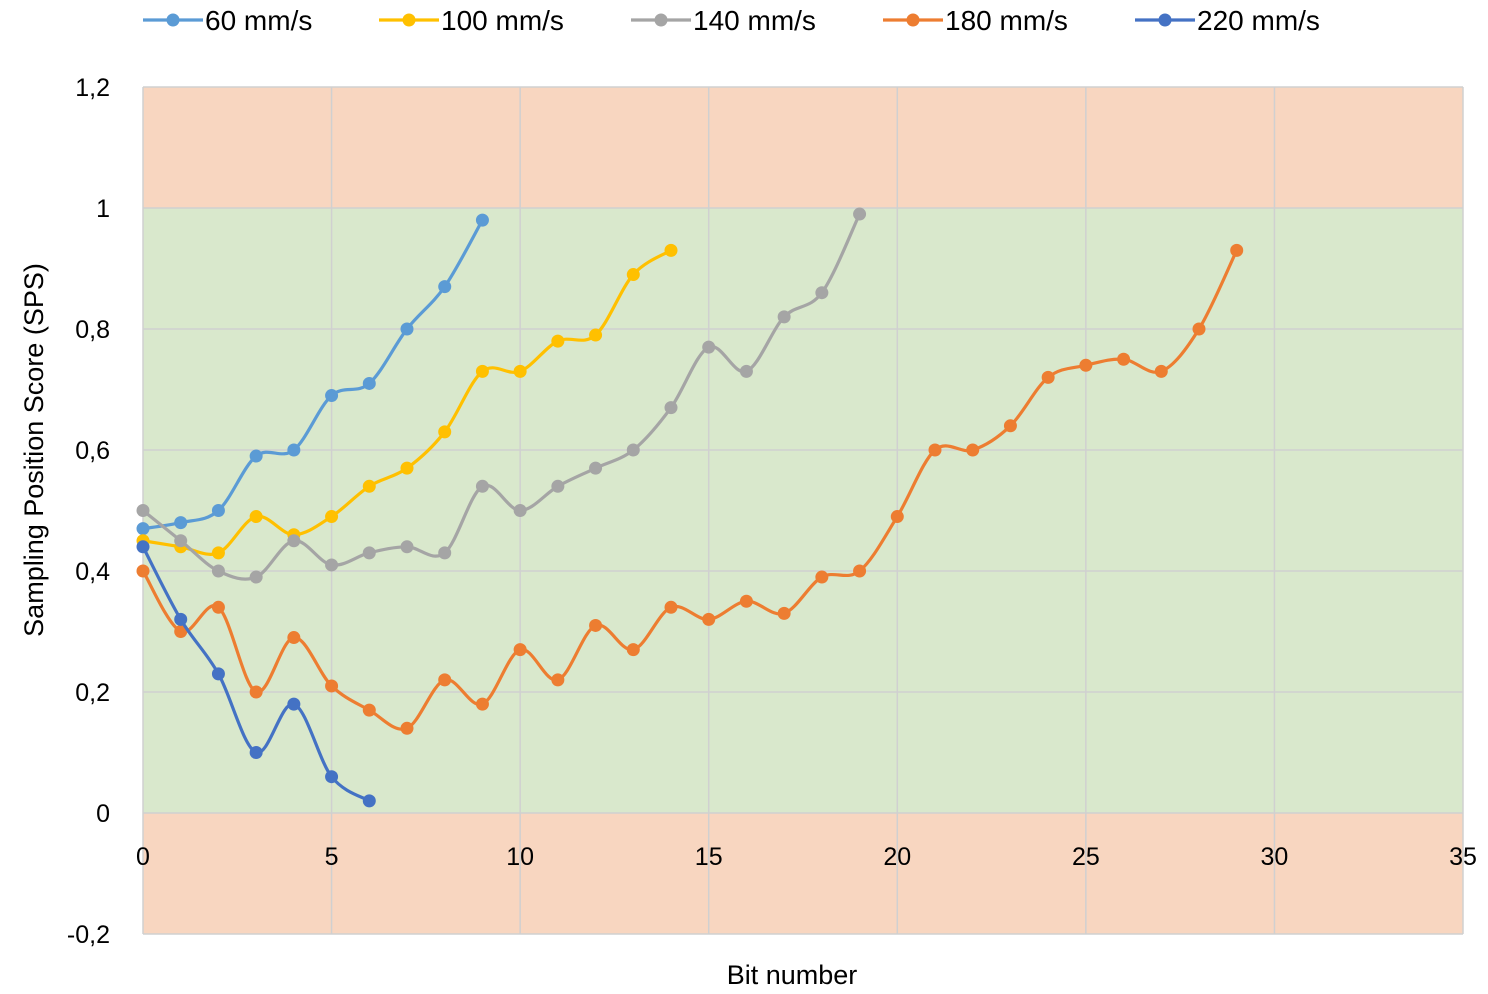  I want to click on x-axis-title: Bit number, so click(792, 975).